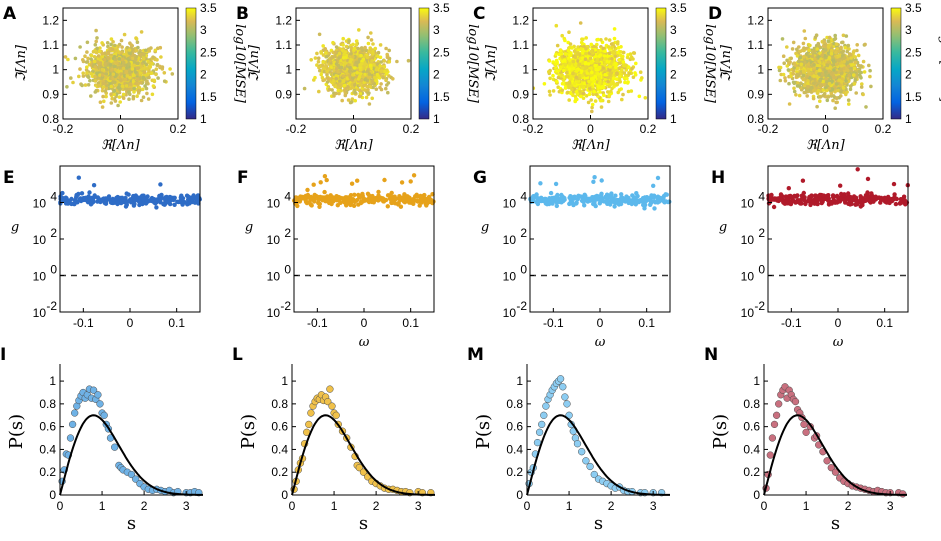 Image resolution: width=941 pixels, height=541 pixels. Describe the element at coordinates (709, 64) in the screenshot. I see `colorbar-label: log10[MSE]` at that location.